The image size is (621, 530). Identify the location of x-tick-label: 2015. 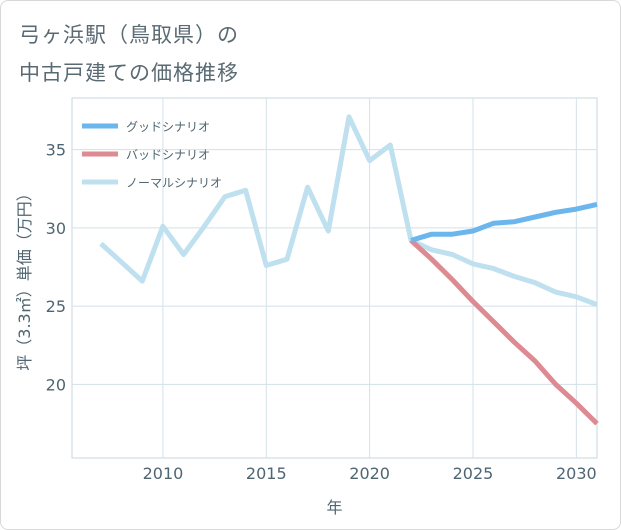
(266, 473).